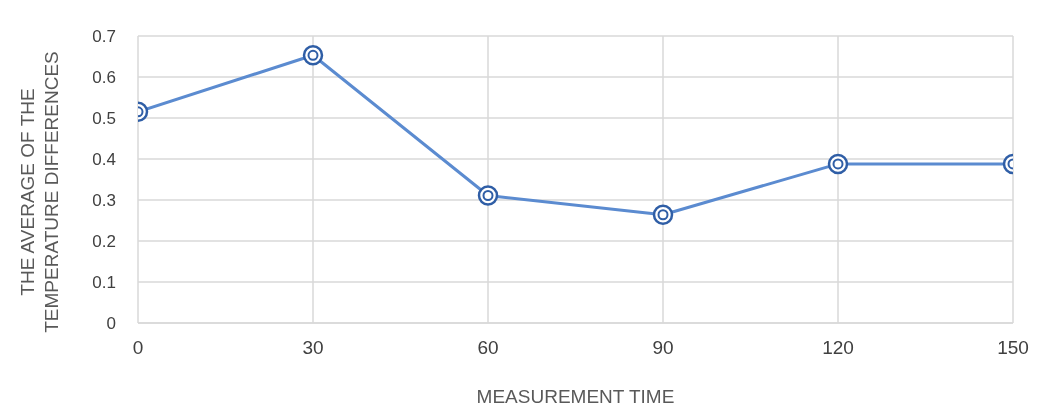  What do you see at coordinates (104, 37) in the screenshot?
I see `y-tick-label: 0.7` at bounding box center [104, 37].